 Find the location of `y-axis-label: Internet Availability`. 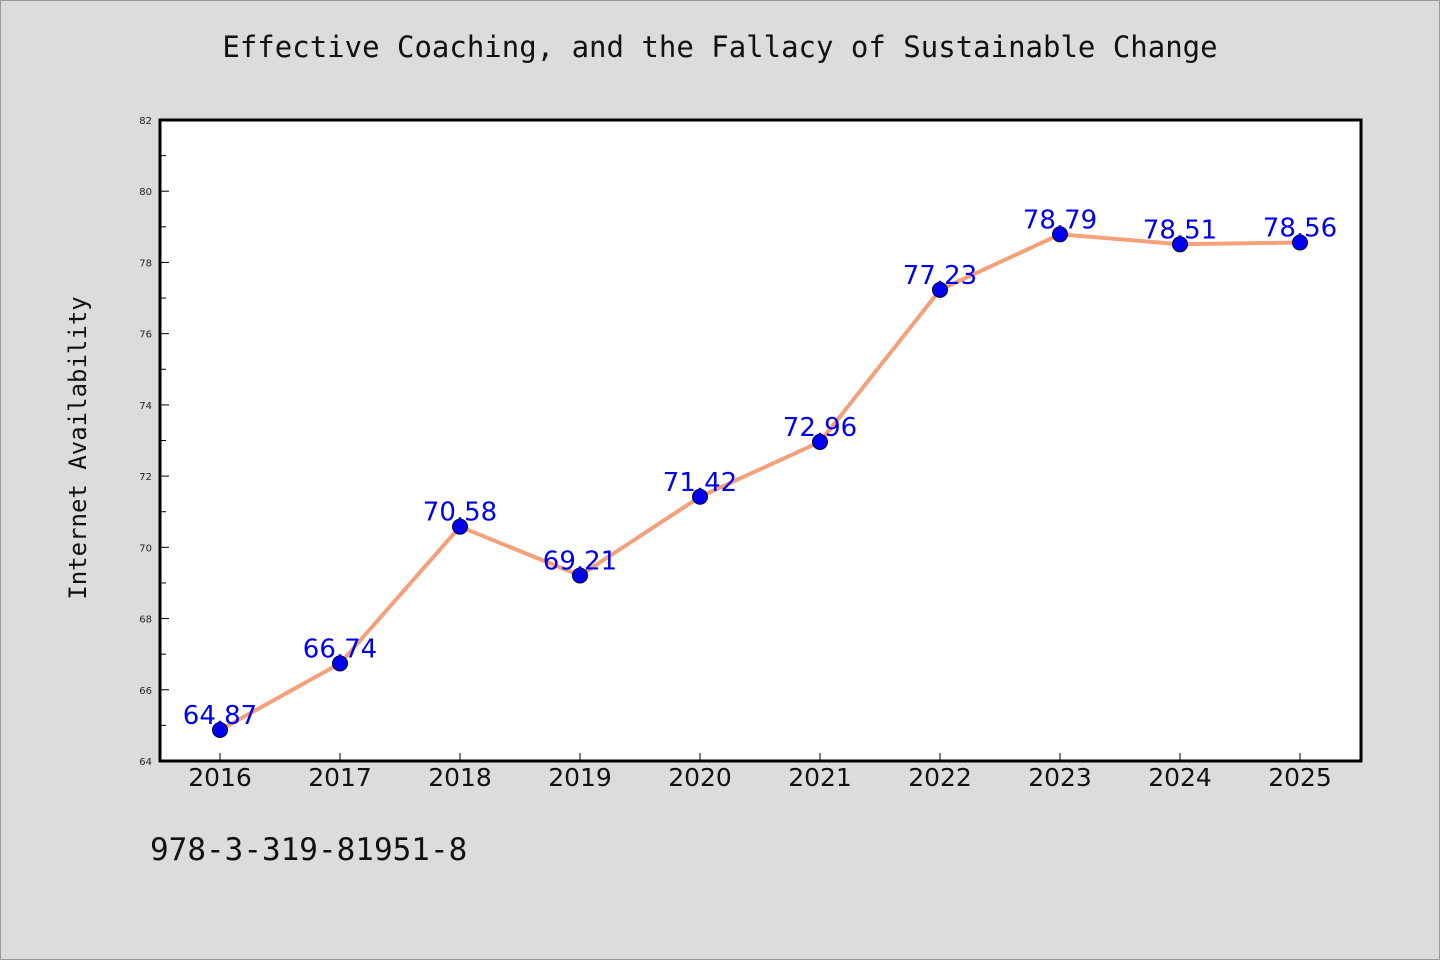

y-axis-label: Internet Availability is located at coordinates (78, 447).